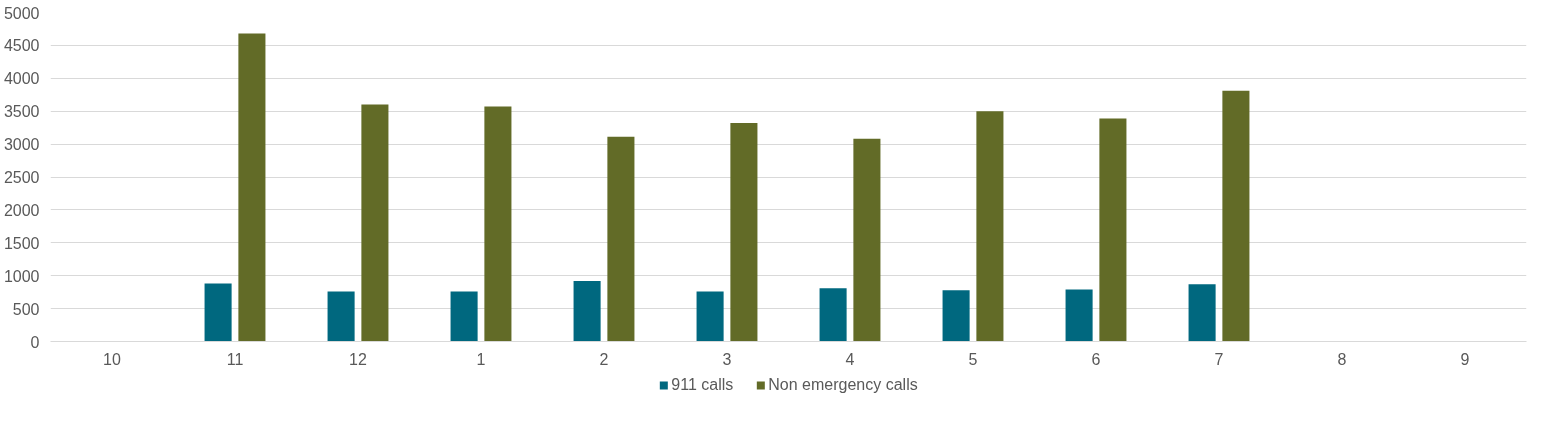  What do you see at coordinates (21, 276) in the screenshot?
I see `y-tick-label: 1000` at bounding box center [21, 276].